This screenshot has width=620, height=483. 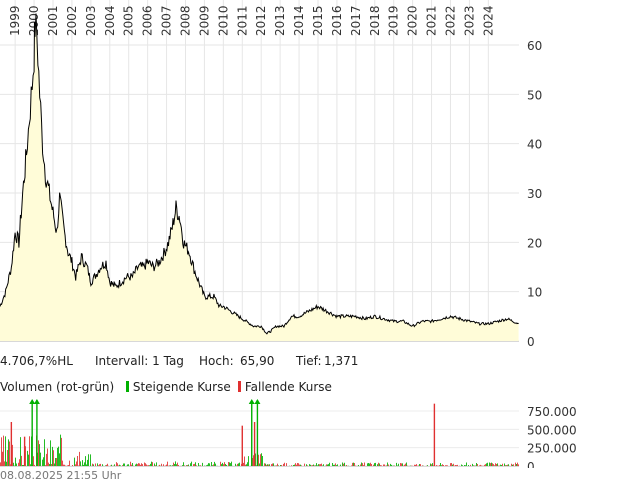 What do you see at coordinates (531, 464) in the screenshot?
I see `volume-tick-label: 0` at bounding box center [531, 464].